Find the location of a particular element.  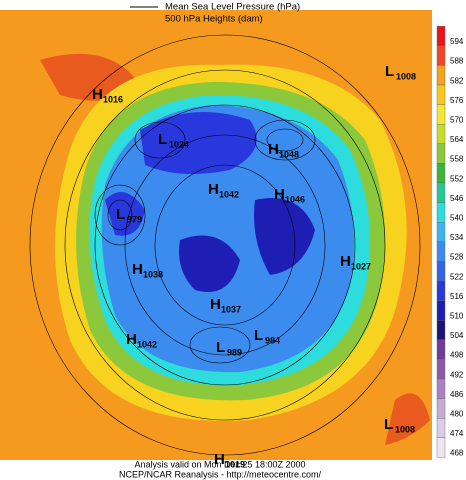

colorbar-label: 486 is located at coordinates (457, 394).